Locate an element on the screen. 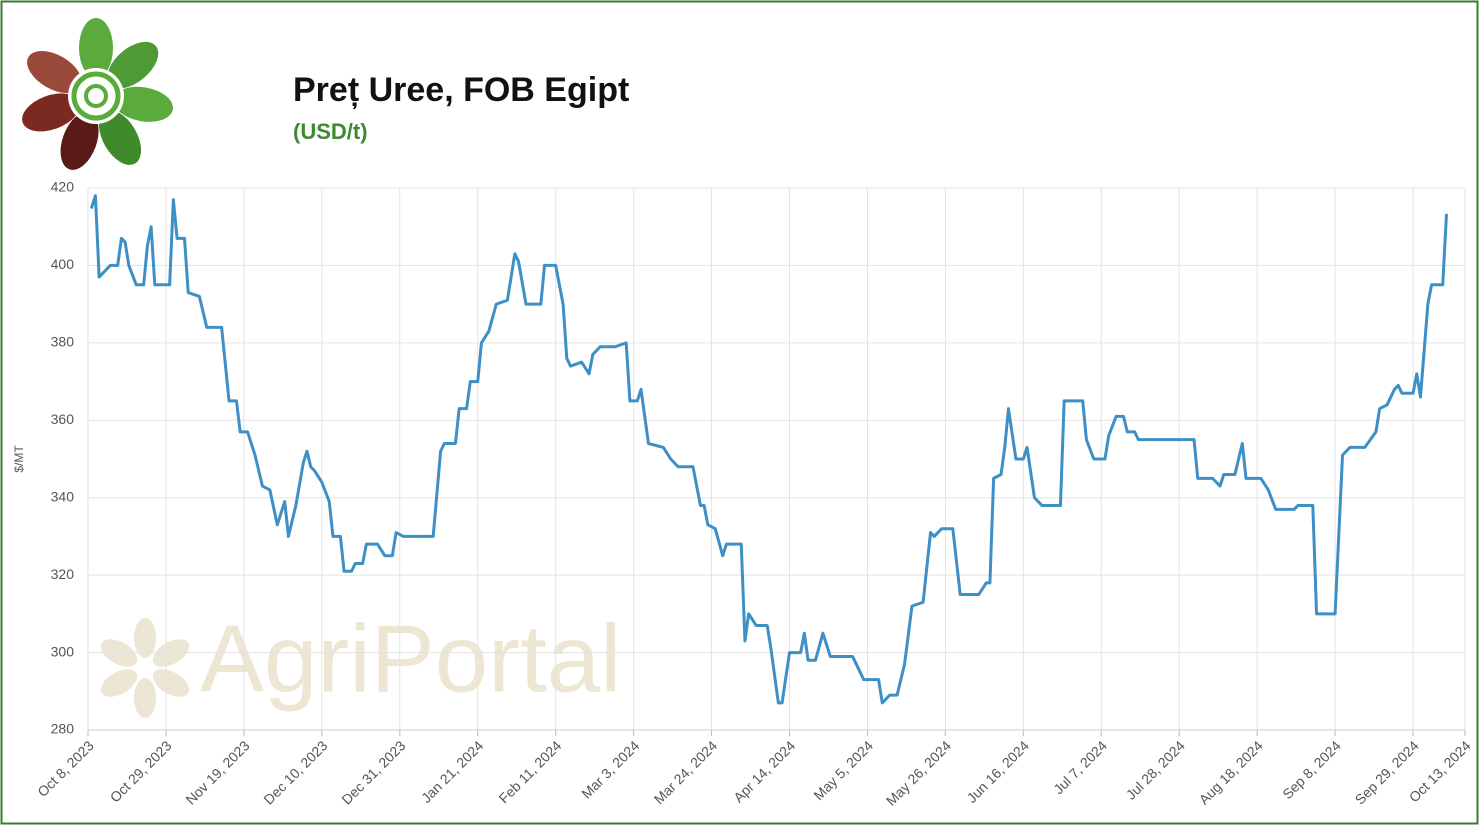 The image size is (1479, 826). logo is located at coordinates (97, 94).